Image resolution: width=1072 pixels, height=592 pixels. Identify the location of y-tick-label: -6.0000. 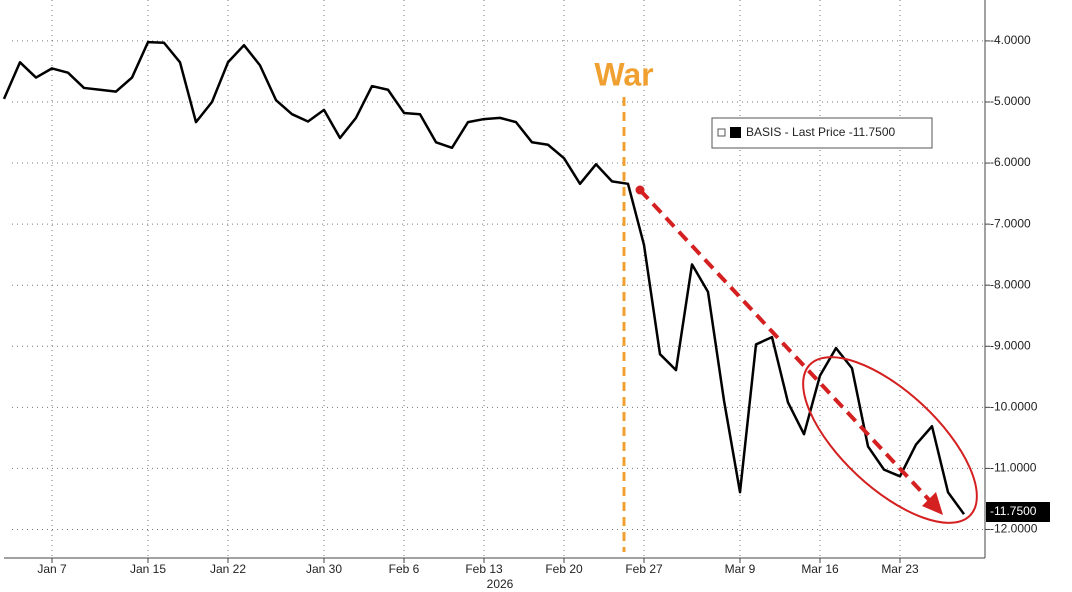
(1010, 162).